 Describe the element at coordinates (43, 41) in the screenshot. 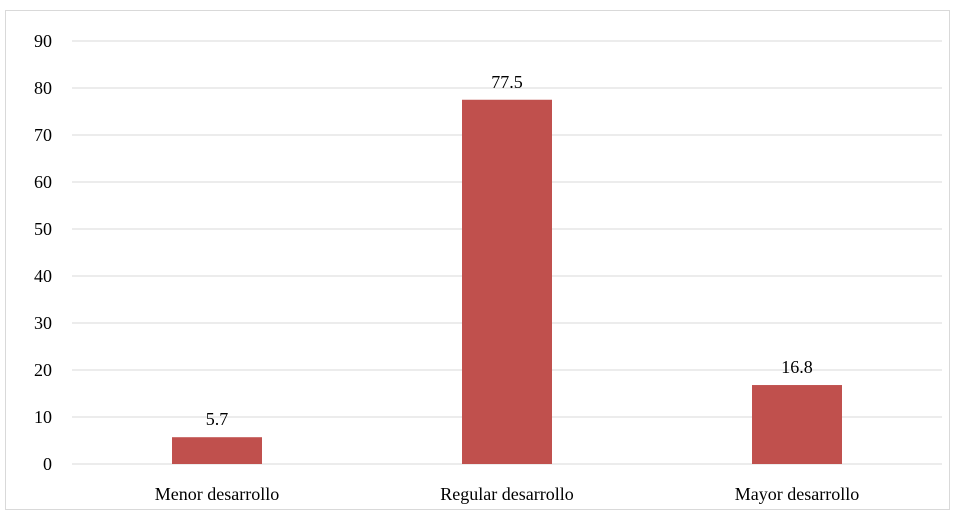

I see `y-tick-label: 90` at that location.